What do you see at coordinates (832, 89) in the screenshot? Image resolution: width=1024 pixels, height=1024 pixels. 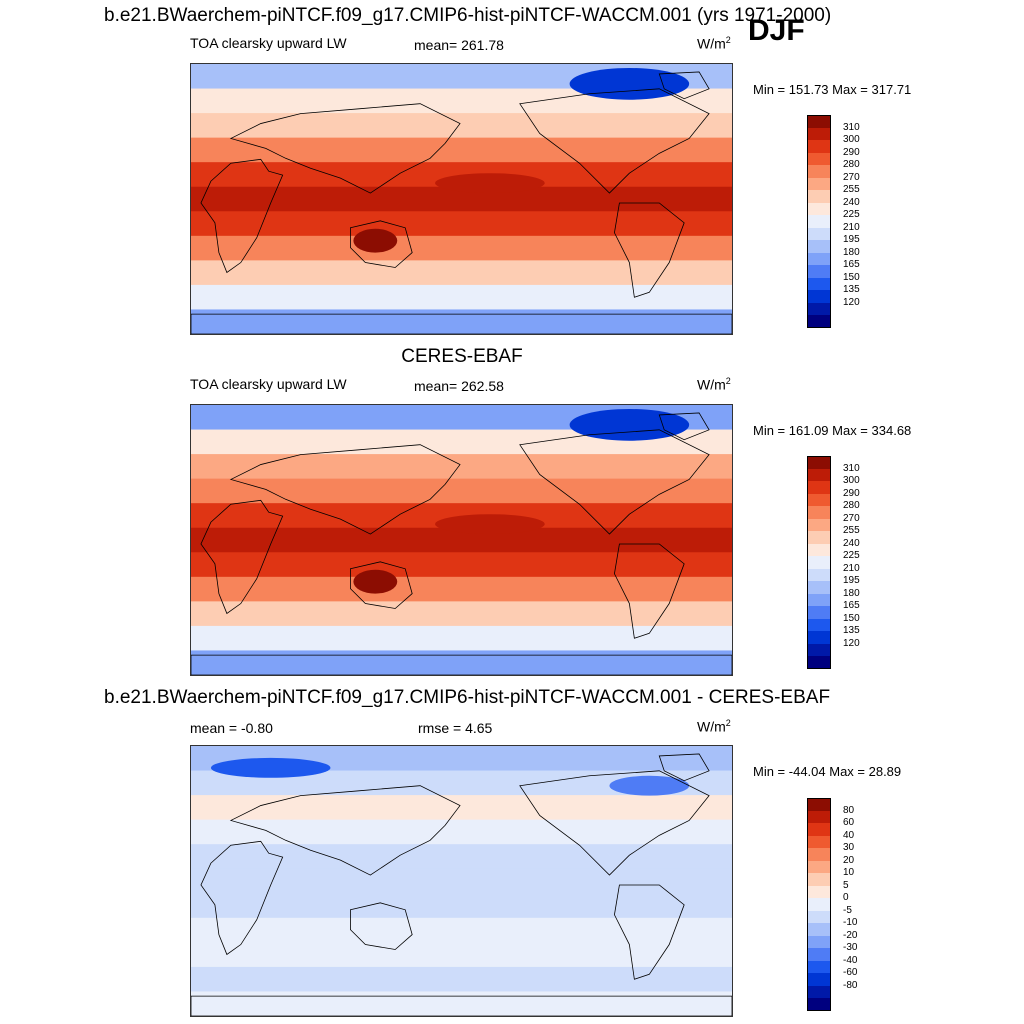 I see `panel1-minmax: Min = 151.73 Max = 317.71` at bounding box center [832, 89].